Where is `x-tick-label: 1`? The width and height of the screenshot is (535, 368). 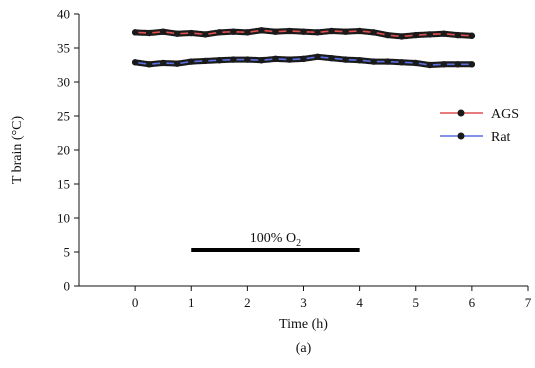
x-tick-label: 1 is located at coordinates (191, 302).